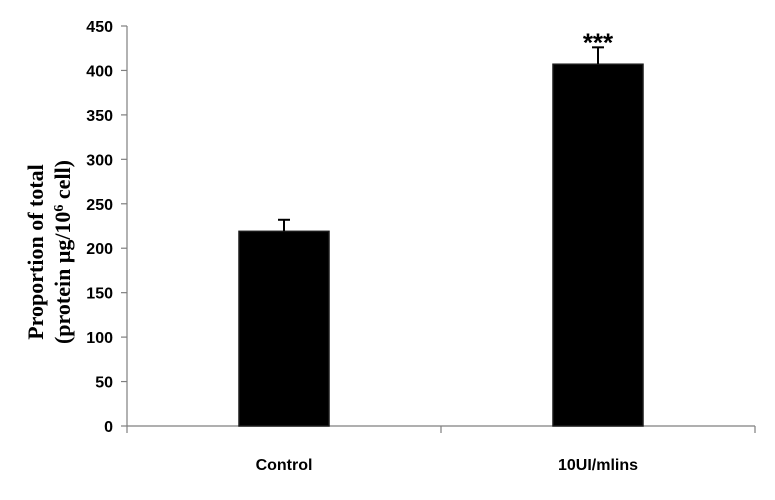 This screenshot has height=500, width=775. I want to click on y-tick-label: 100, so click(99, 338).